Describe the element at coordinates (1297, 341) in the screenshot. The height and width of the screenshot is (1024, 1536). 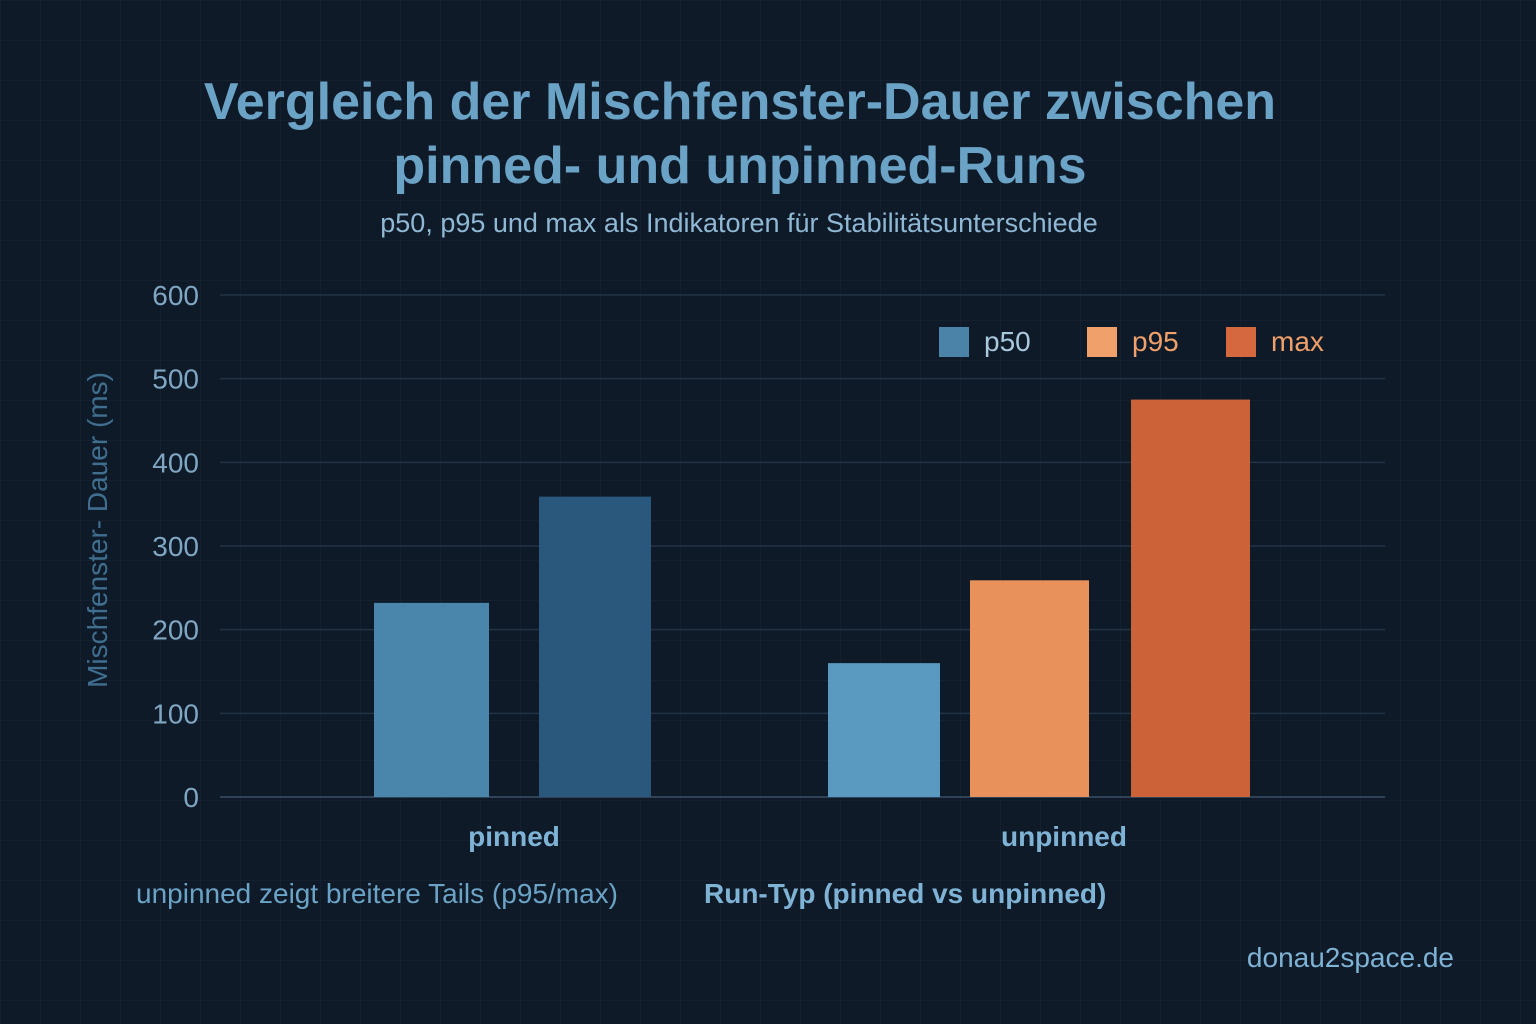
I see `legend-label-max: max` at that location.